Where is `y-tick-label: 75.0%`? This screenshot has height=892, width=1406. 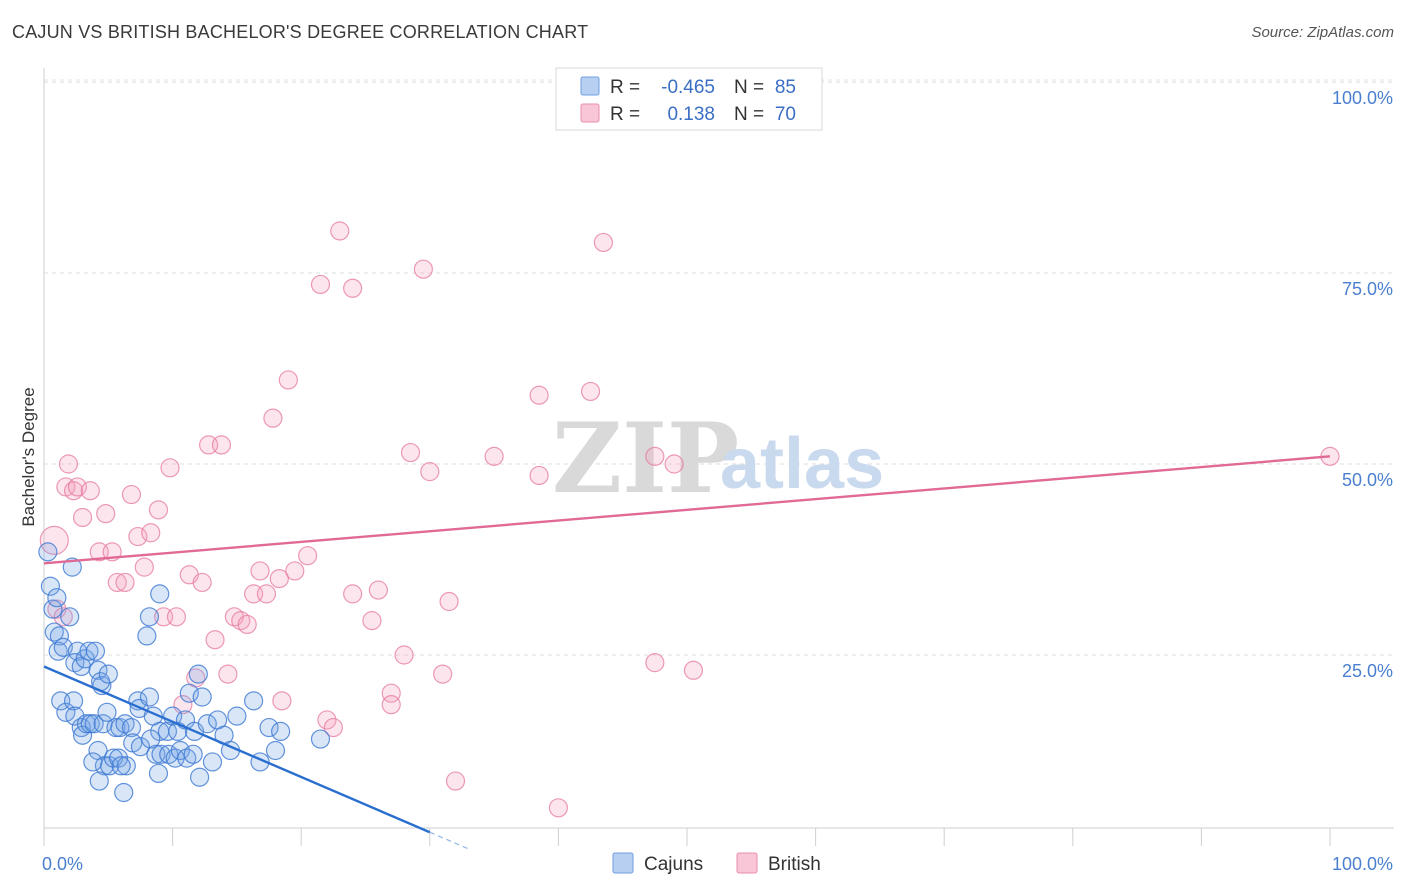
y-tick-label: 75.0% is located at coordinates (1367, 289).